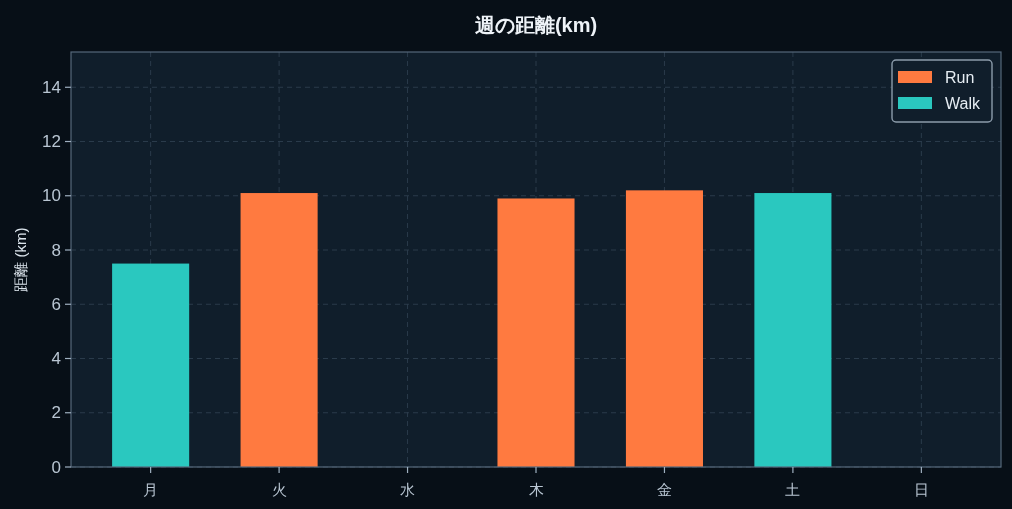 Image resolution: width=1012 pixels, height=509 pixels. Describe the element at coordinates (793, 489) in the screenshot. I see `x-tick-label: 土` at that location.